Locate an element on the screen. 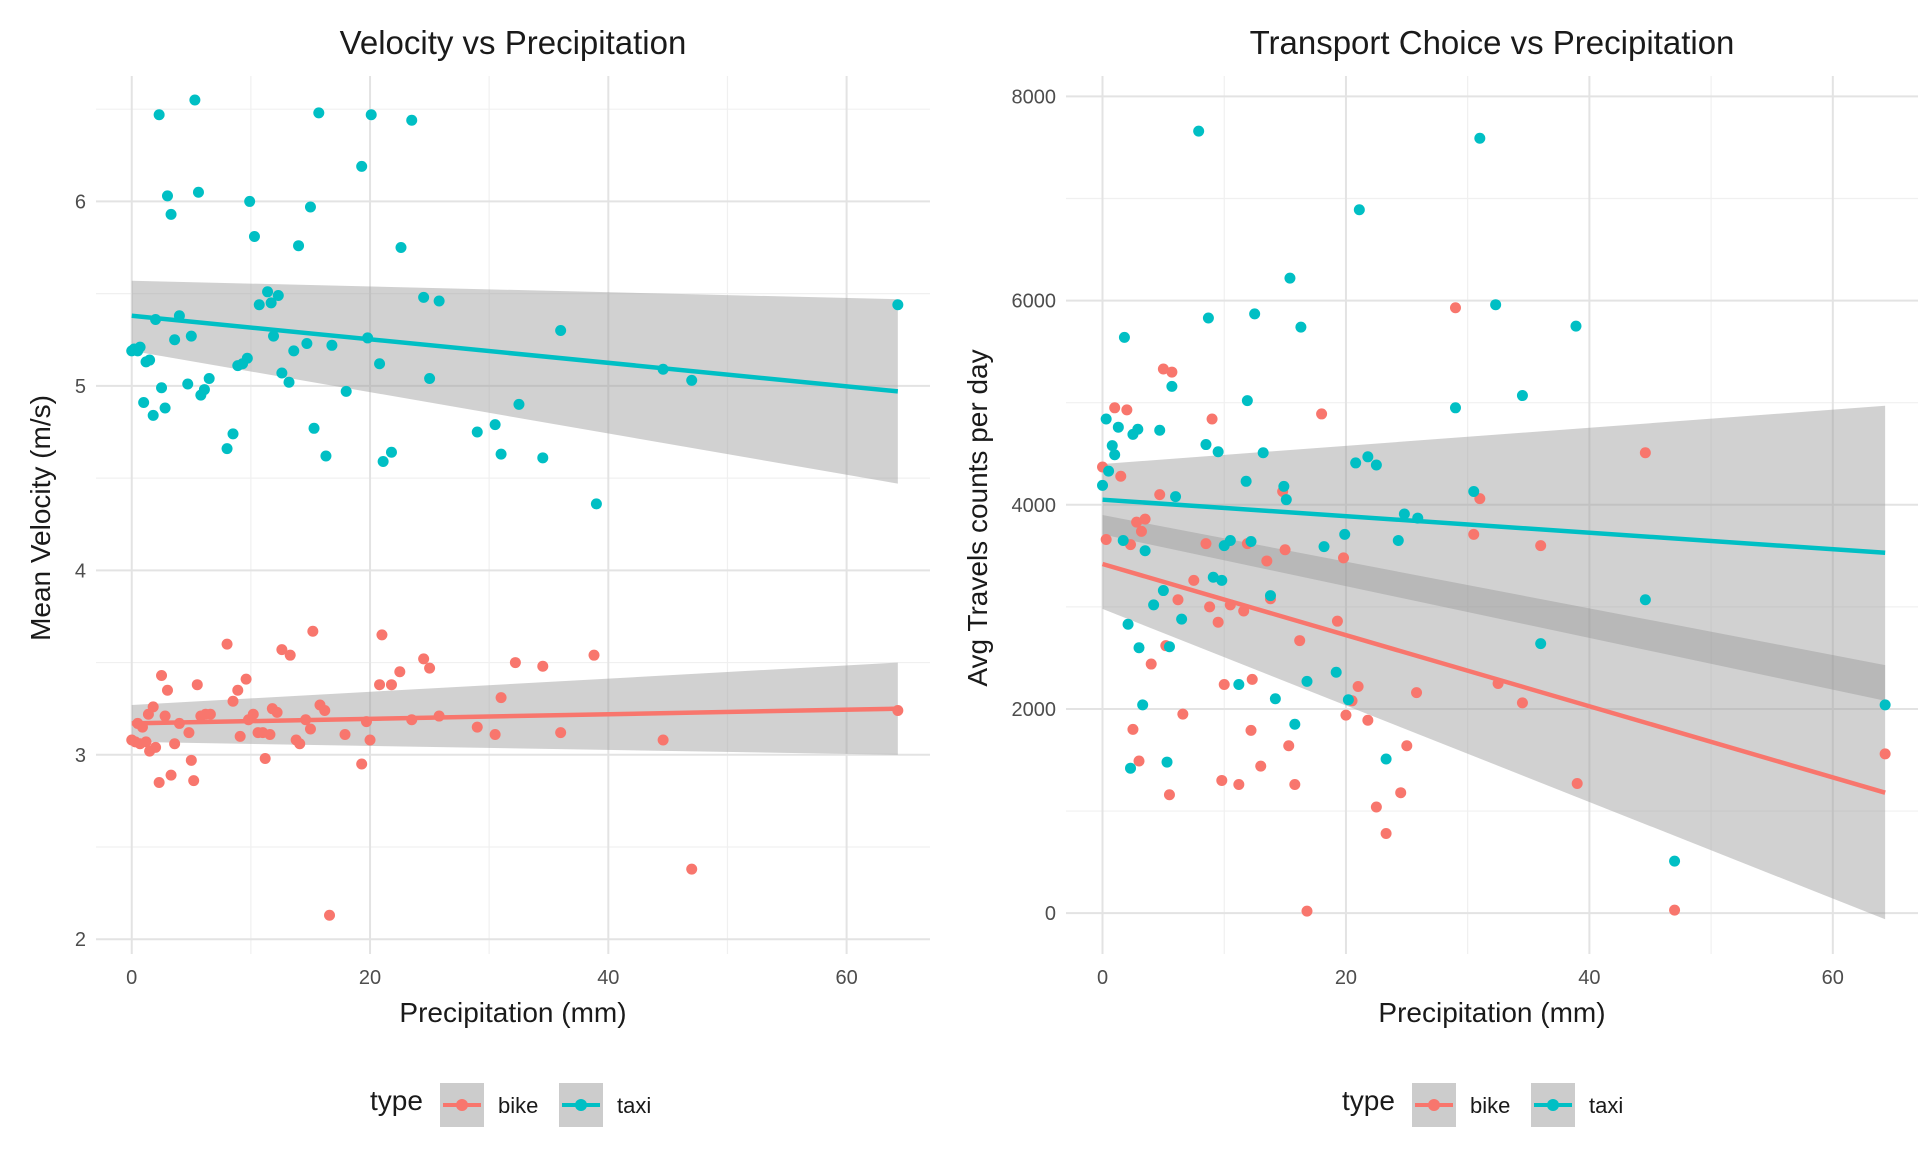 The height and width of the screenshot is (1157, 1920). taxi-trend-line is located at coordinates (515, 353).